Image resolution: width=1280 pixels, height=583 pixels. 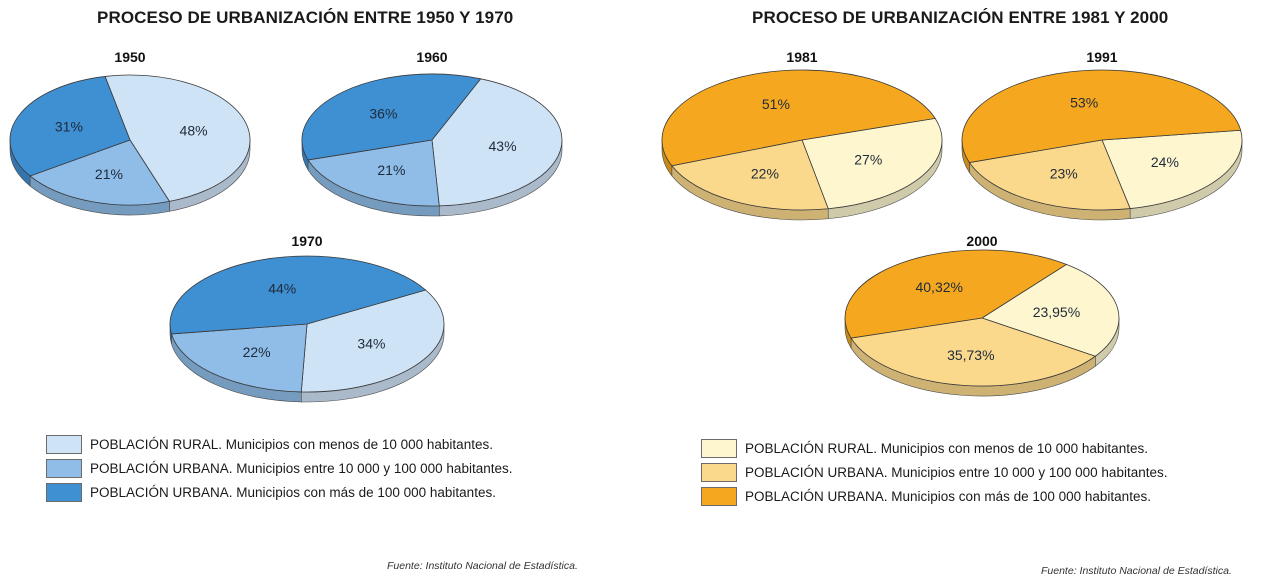 I want to click on pie-chart-1970: 34% 22% 44% 1970, so click(x=307, y=318).